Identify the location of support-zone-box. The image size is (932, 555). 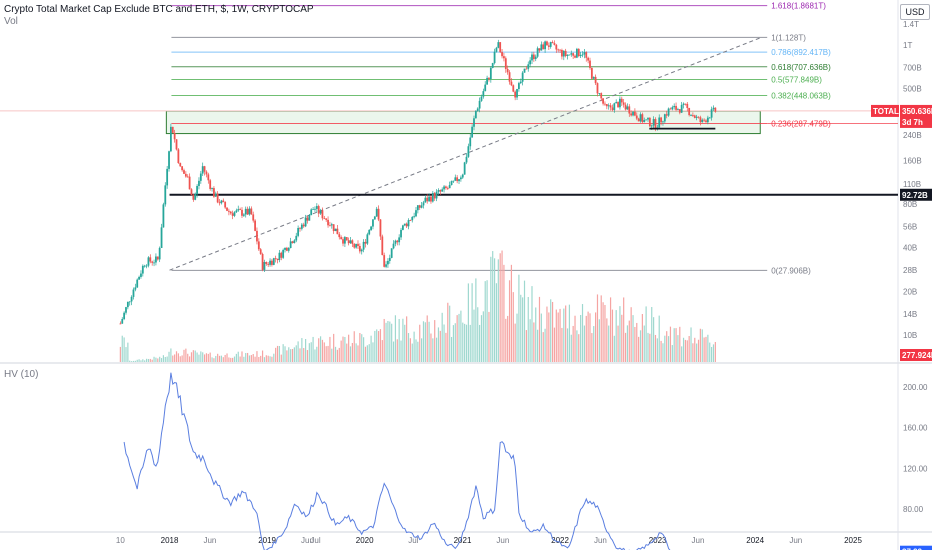
(463, 122).